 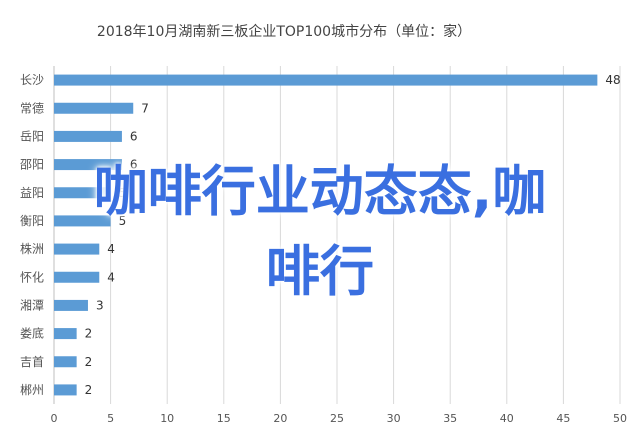 What do you see at coordinates (32, 165) in the screenshot?
I see `category-label: 邵阳` at bounding box center [32, 165].